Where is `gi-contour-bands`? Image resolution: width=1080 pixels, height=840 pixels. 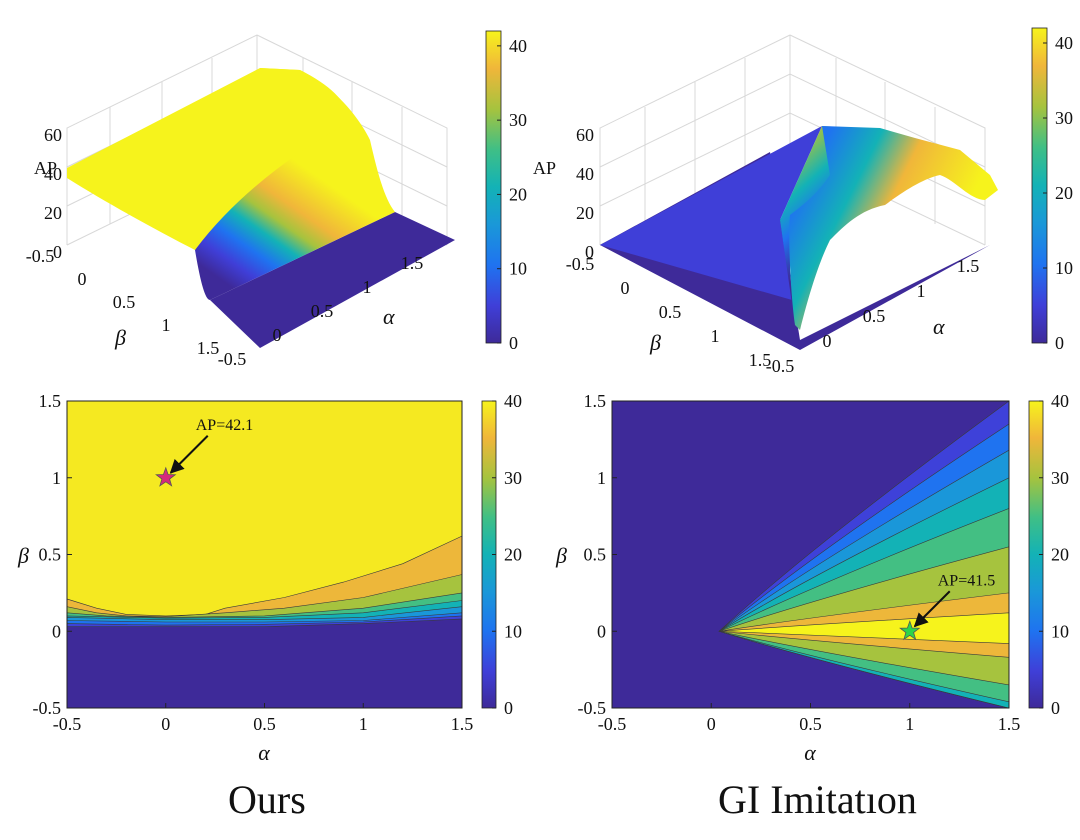
gi-contour-bands is located at coordinates (863, 554).